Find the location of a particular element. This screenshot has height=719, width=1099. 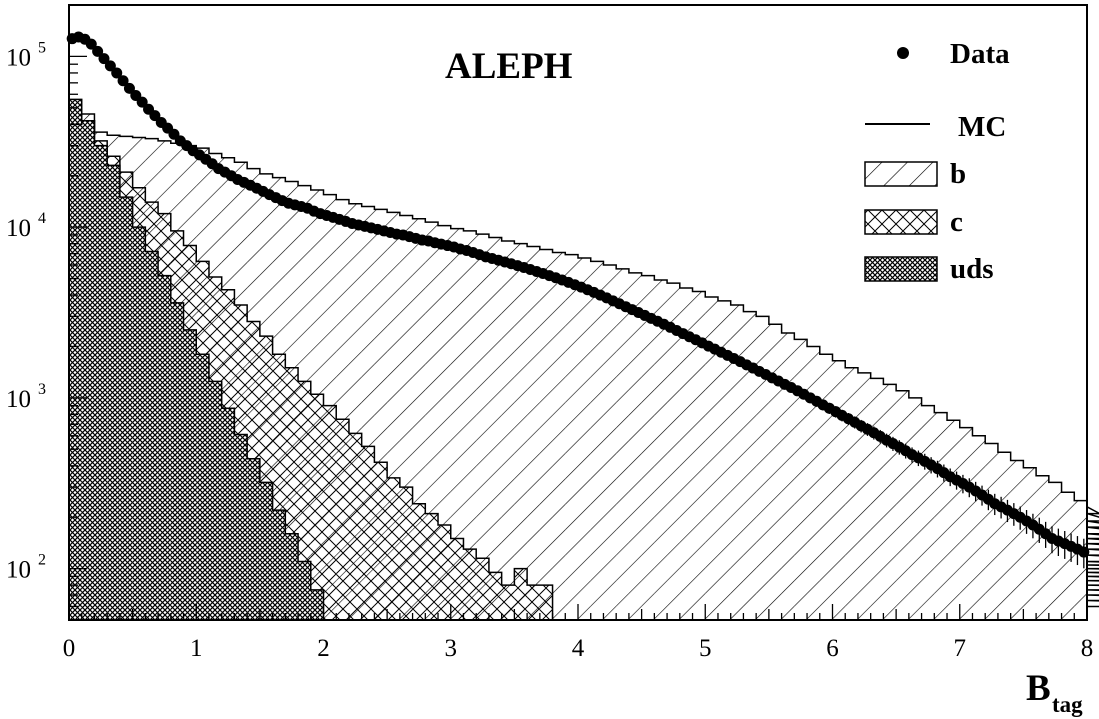

x-axis-label: B is located at coordinates (1038, 688).